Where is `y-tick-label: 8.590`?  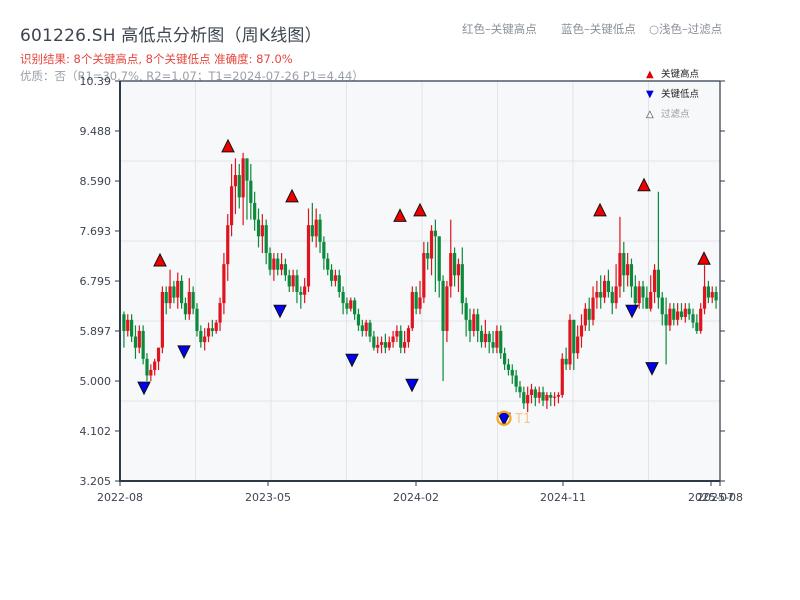
y-tick-label: 8.590 is located at coordinates (96, 181).